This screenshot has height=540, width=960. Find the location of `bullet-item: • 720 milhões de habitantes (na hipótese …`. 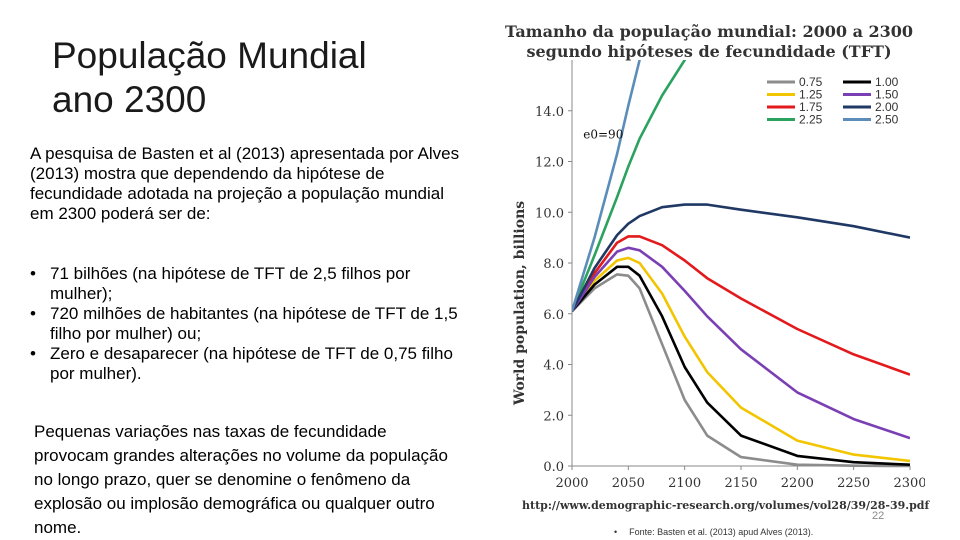

bullet-item: • 720 milhões de habitantes (na hipótese … is located at coordinates (250, 324).